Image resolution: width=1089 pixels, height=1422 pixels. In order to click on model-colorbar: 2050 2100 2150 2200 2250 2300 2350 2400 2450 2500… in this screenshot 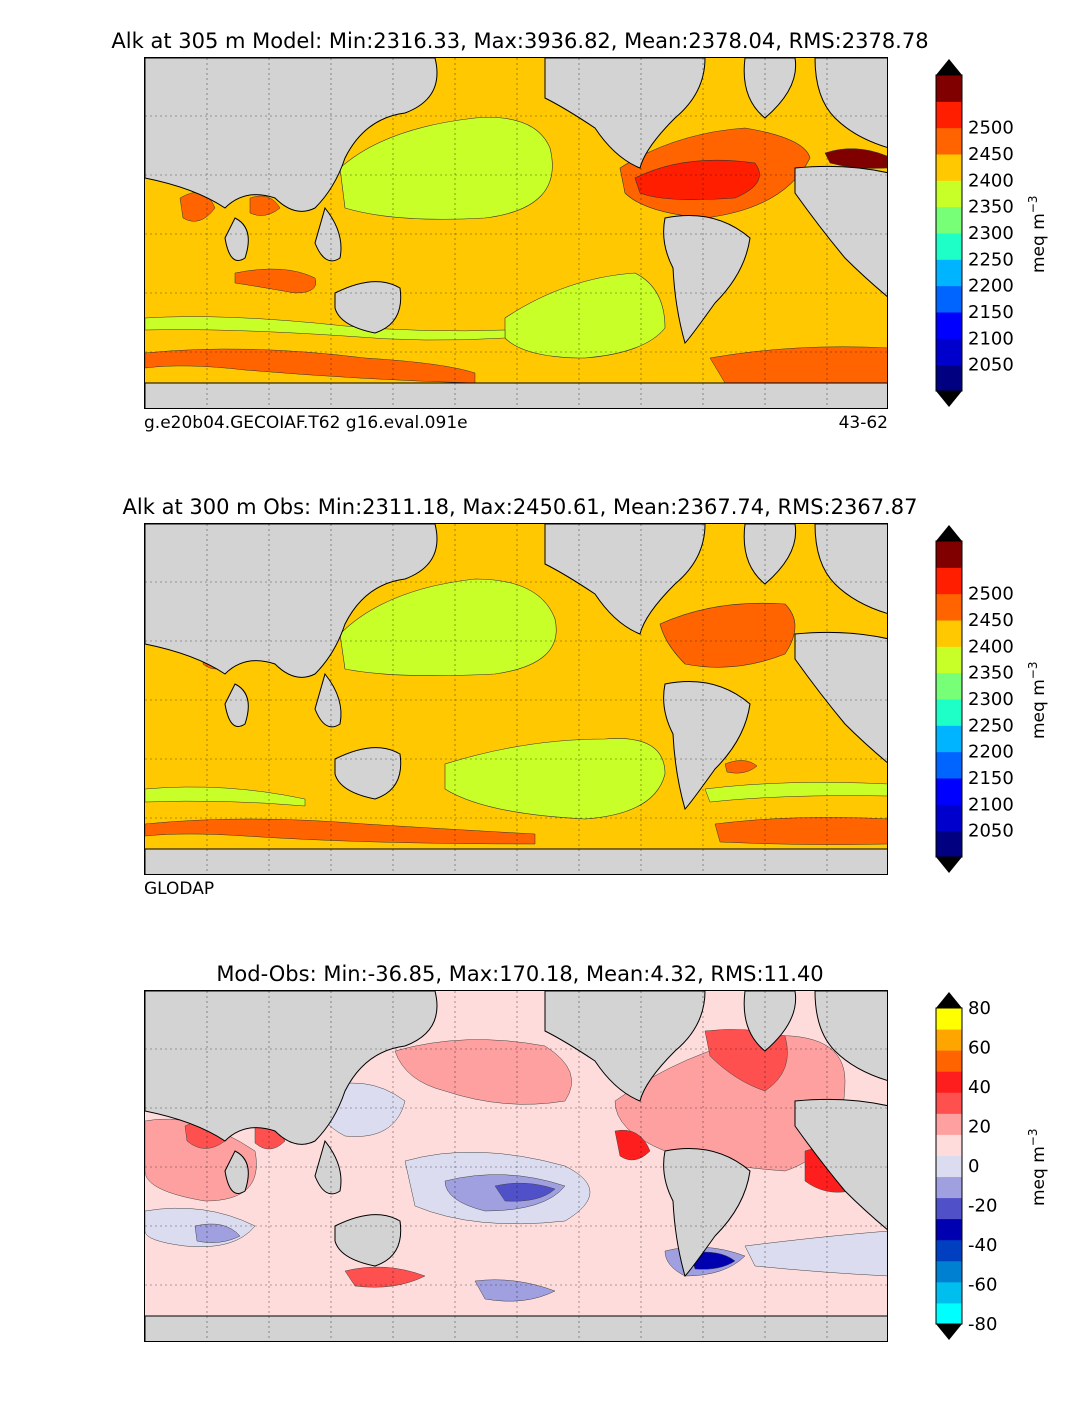, I will do `click(988, 233)`.